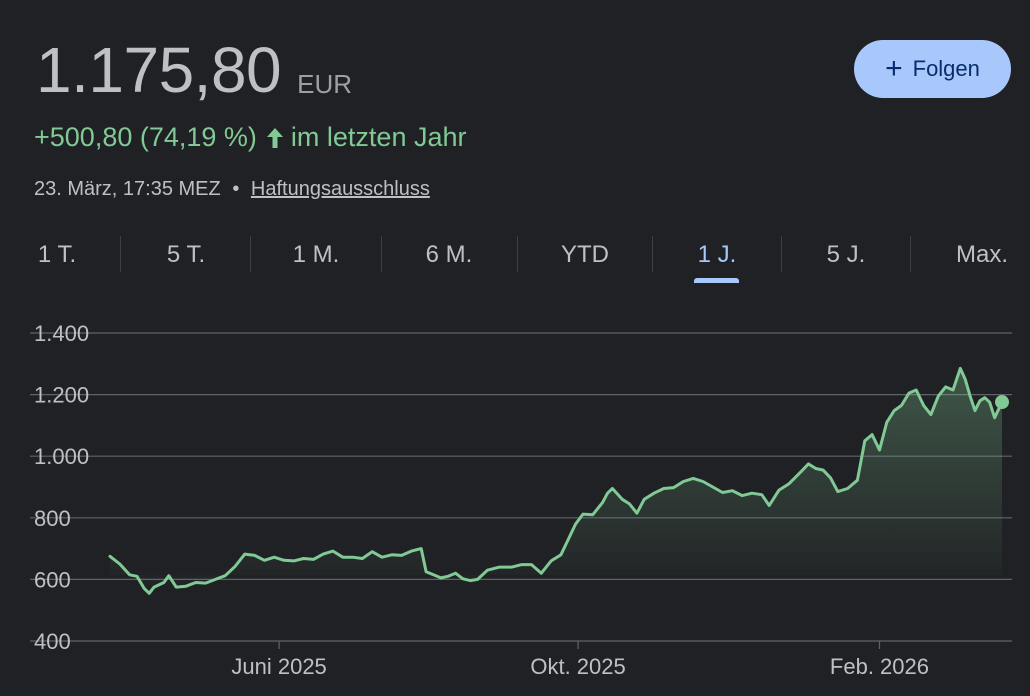 The height and width of the screenshot is (696, 1030). I want to click on tab-1-month: 1 M., so click(316, 254).